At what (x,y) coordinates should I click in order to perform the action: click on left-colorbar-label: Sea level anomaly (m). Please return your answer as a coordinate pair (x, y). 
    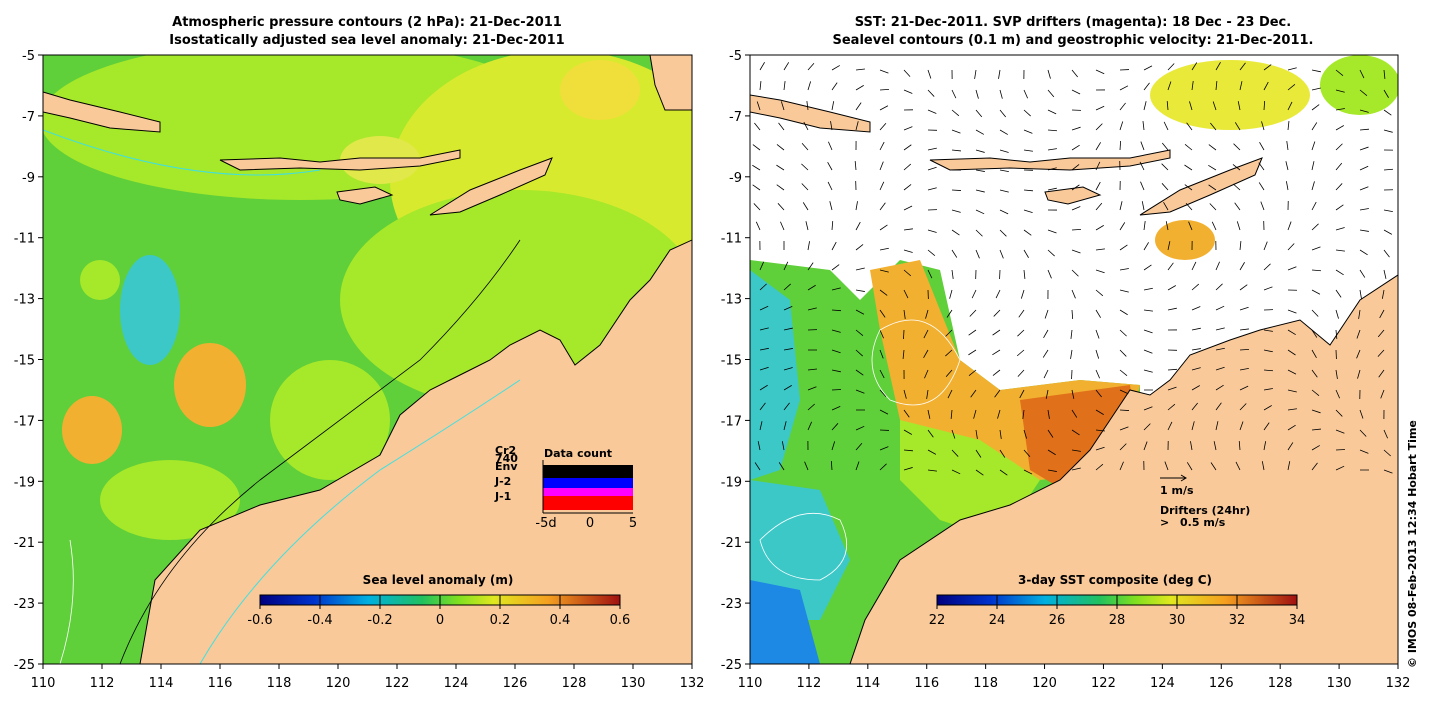
    Looking at the image, I should click on (438, 580).